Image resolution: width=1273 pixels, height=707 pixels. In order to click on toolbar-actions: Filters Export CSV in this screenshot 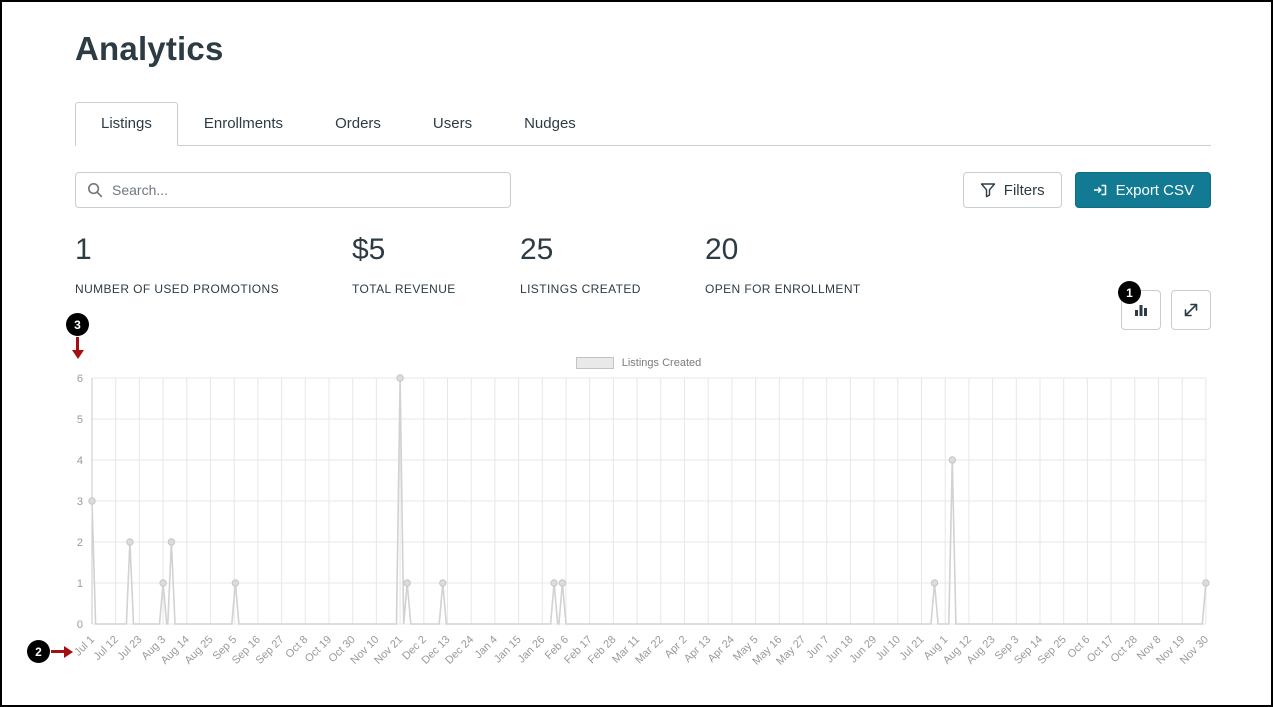, I will do `click(1086, 190)`.